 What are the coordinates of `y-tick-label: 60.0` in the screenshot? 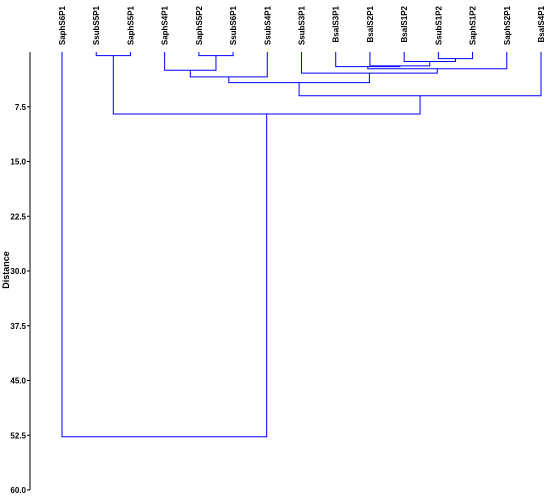 It's located at (18, 490).